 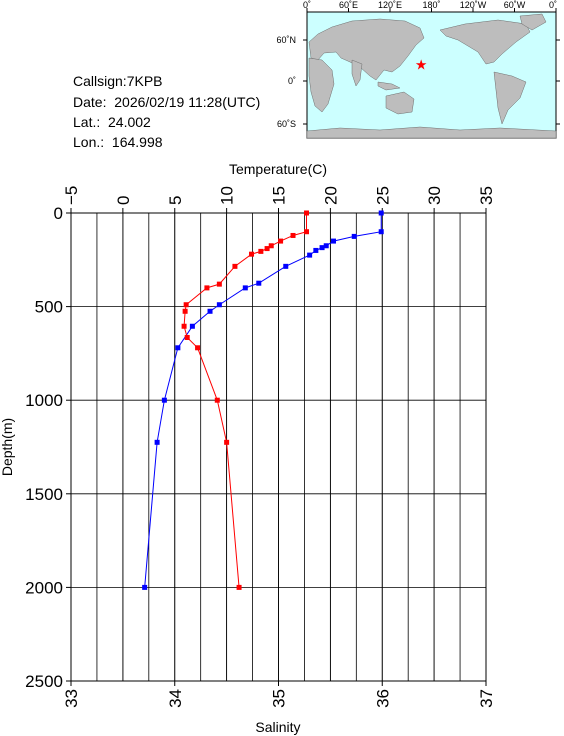 What do you see at coordinates (175, 698) in the screenshot?
I see `salinity-tick-label: 34` at bounding box center [175, 698].